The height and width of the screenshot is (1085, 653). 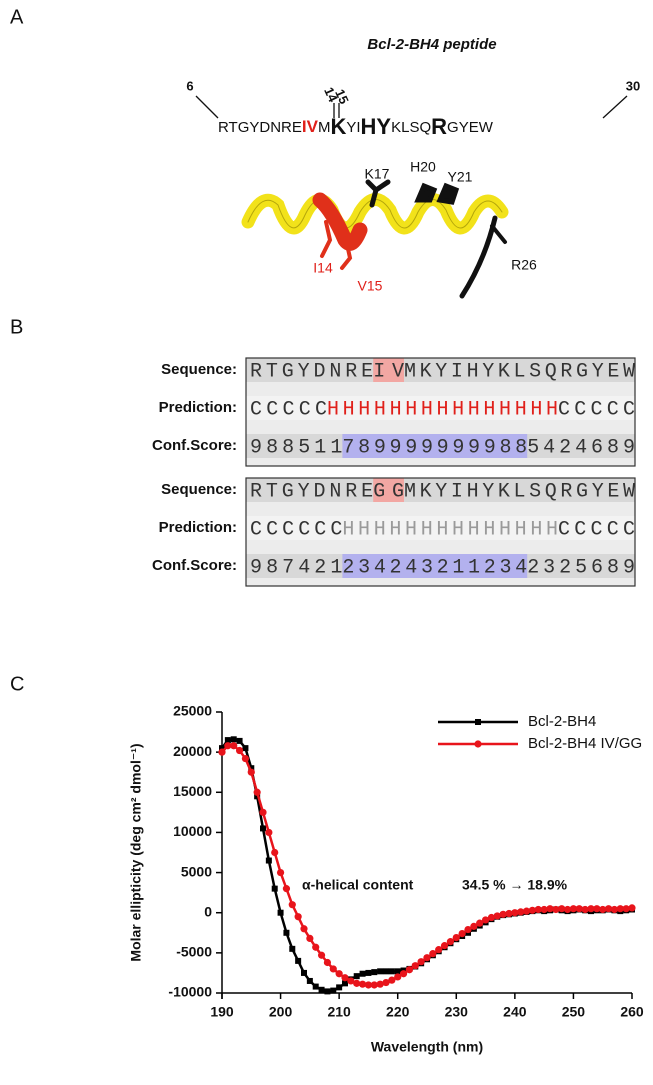 What do you see at coordinates (515, 1012) in the screenshot?
I see `x-tick-label: 240` at bounding box center [515, 1012].